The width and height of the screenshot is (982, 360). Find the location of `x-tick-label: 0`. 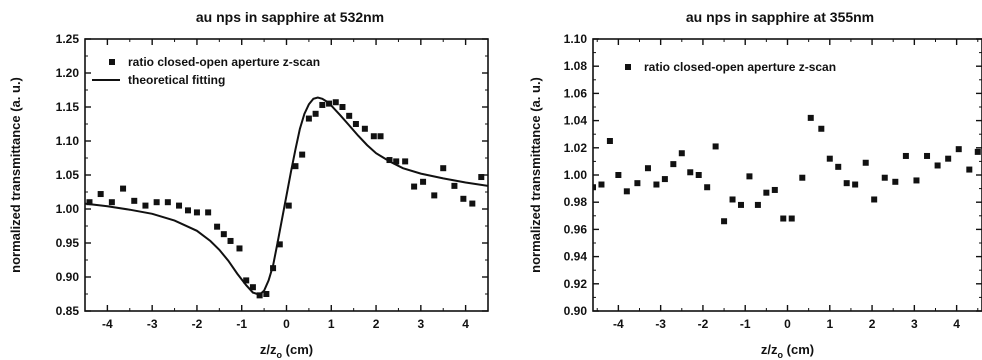

x-tick-label: 0 is located at coordinates (286, 324).